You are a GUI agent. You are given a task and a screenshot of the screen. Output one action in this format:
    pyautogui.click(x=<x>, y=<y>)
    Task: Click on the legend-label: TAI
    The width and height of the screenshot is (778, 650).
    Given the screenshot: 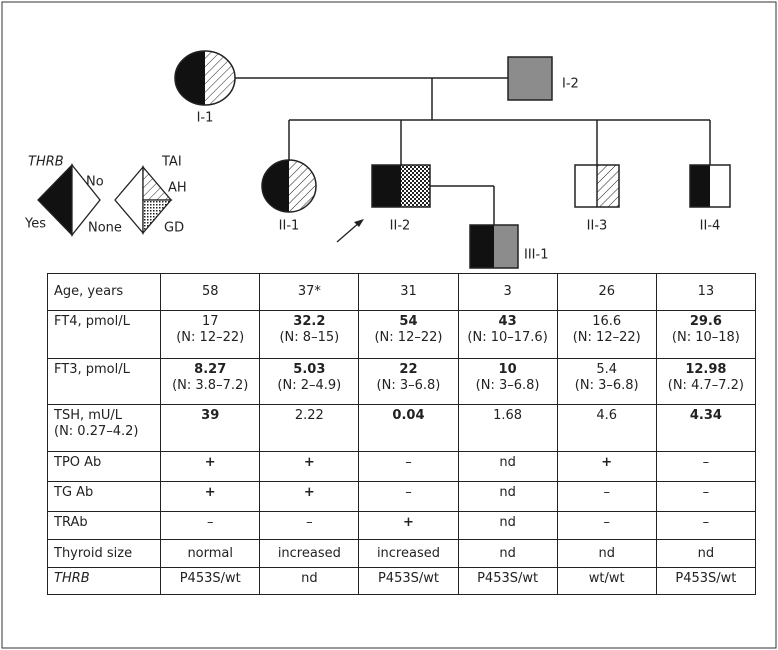 What is the action you would take?
    pyautogui.click(x=171, y=162)
    